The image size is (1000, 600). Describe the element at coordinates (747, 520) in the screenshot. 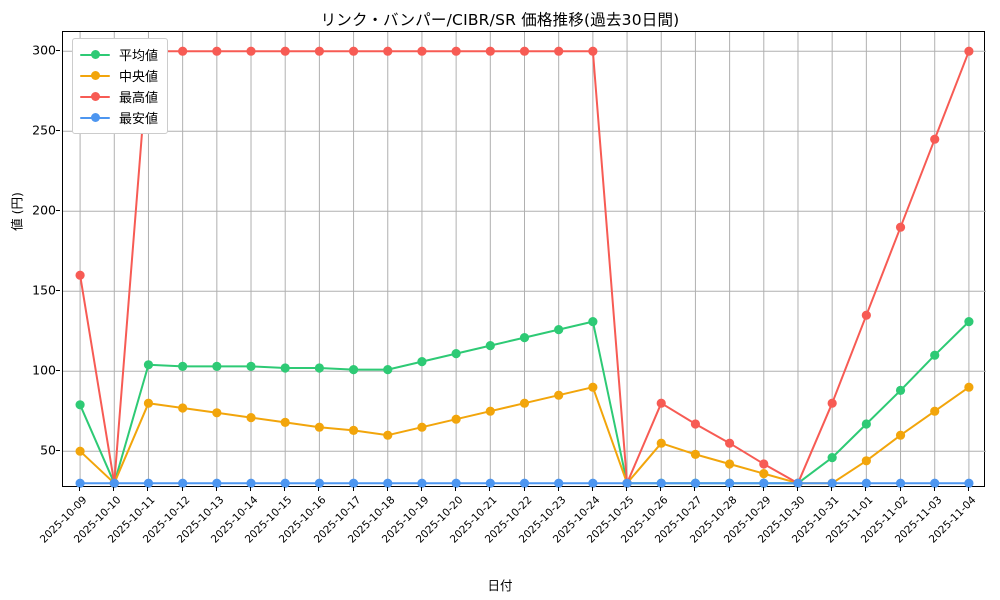

I see `x-tick-label: 2025-10-29` at that location.